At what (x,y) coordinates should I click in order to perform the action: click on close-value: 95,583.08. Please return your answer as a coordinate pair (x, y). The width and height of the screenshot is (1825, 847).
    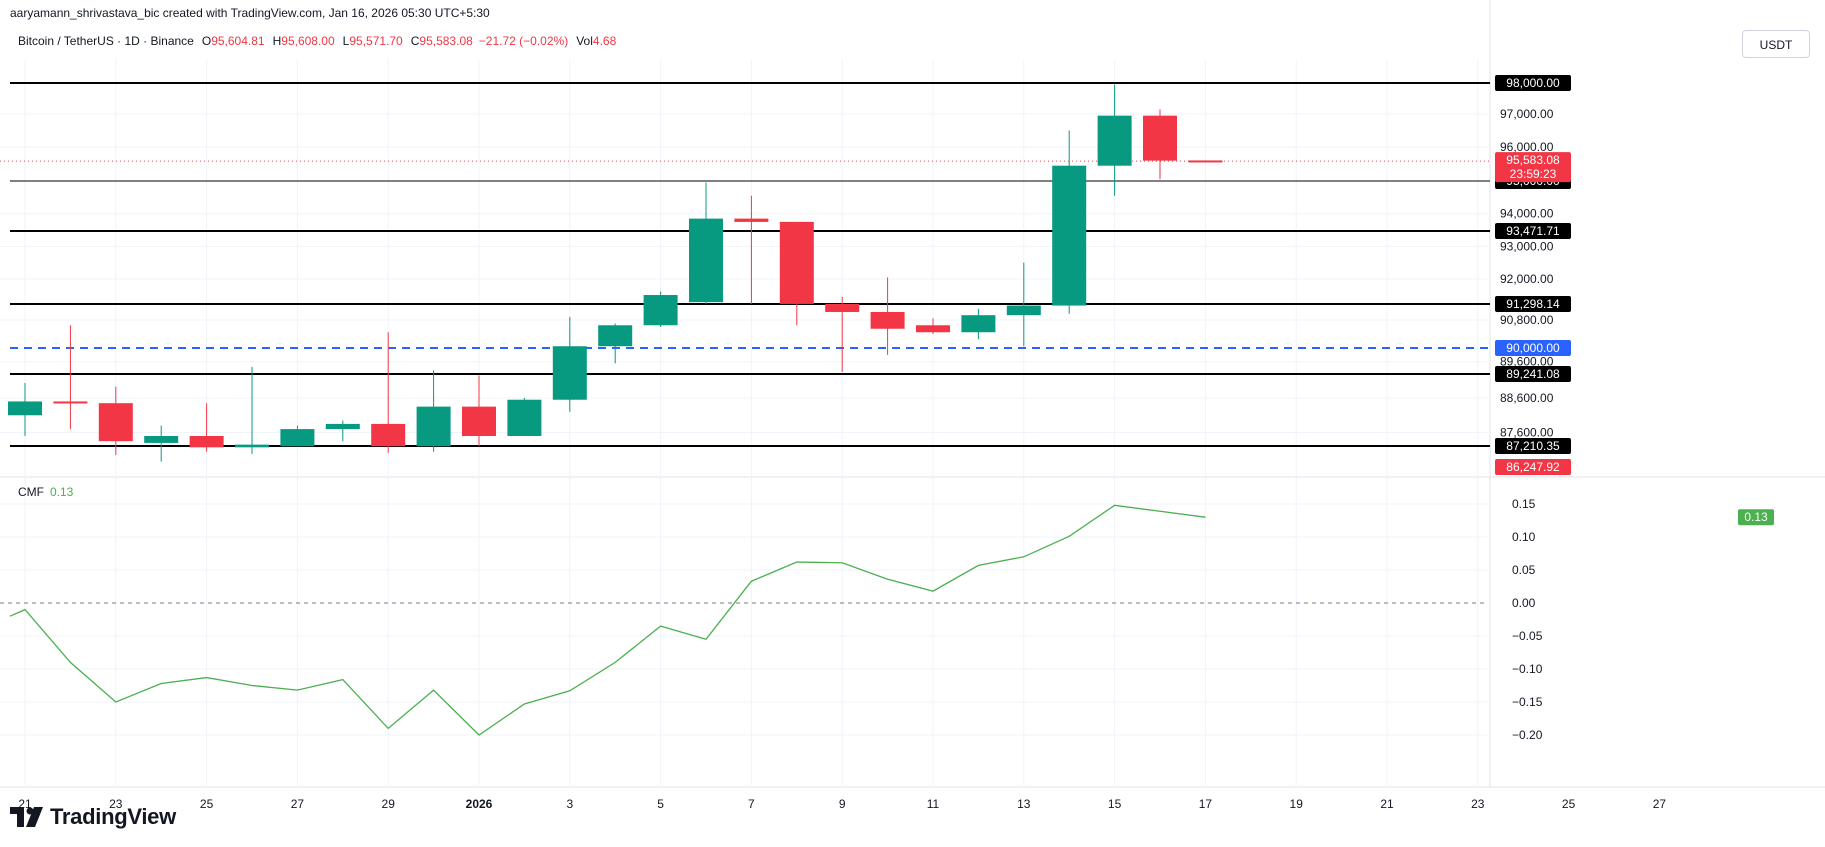
    Looking at the image, I should click on (446, 41).